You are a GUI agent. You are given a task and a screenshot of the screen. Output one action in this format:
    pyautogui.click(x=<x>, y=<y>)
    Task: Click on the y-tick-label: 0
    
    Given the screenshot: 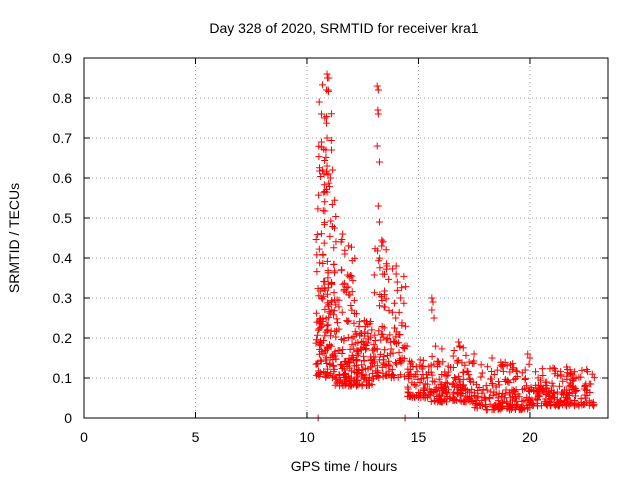 What is the action you would take?
    pyautogui.click(x=68, y=418)
    